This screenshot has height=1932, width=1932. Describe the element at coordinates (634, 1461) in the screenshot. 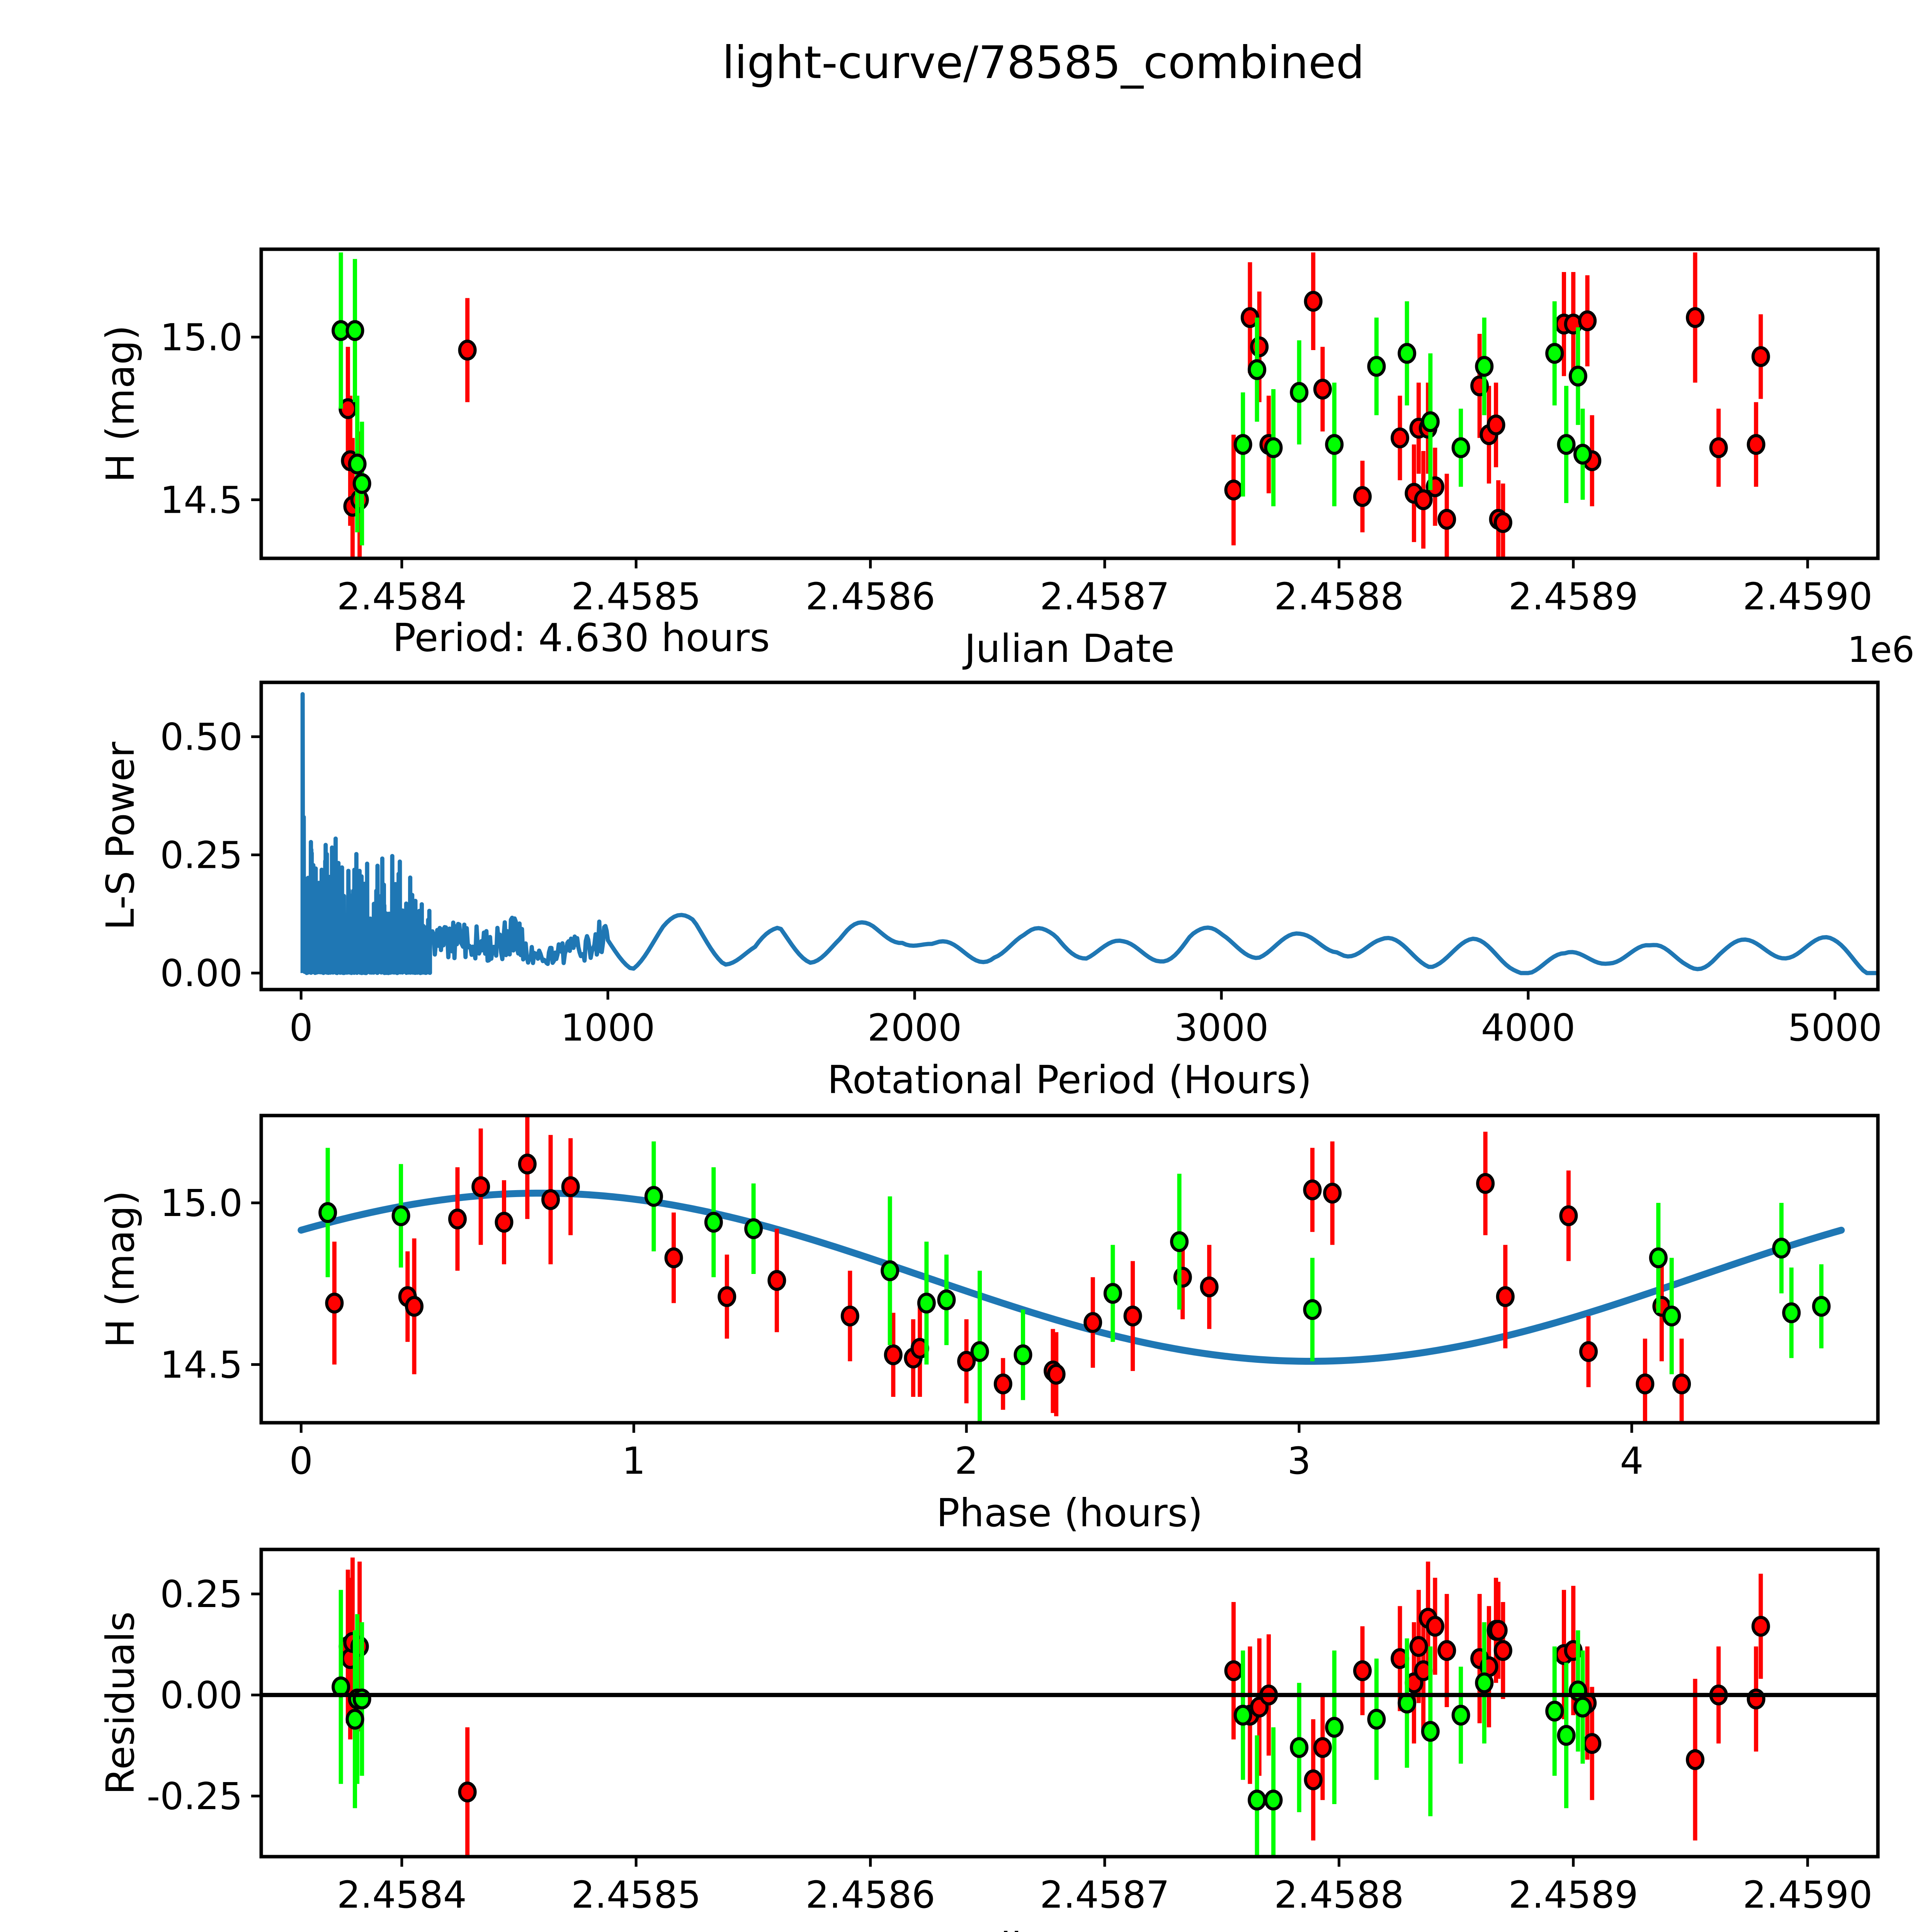

I see `x-tick-label: 1` at that location.